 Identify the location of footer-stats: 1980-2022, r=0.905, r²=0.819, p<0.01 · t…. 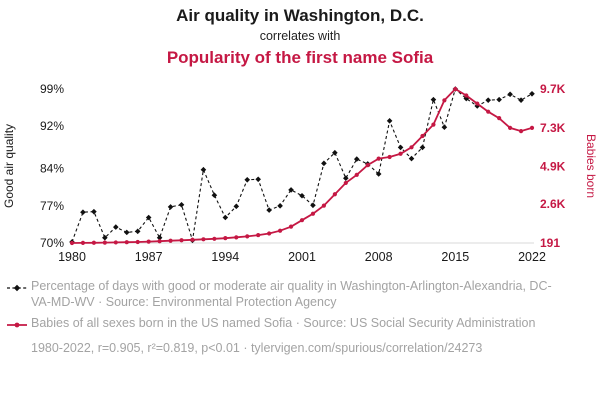
(257, 347).